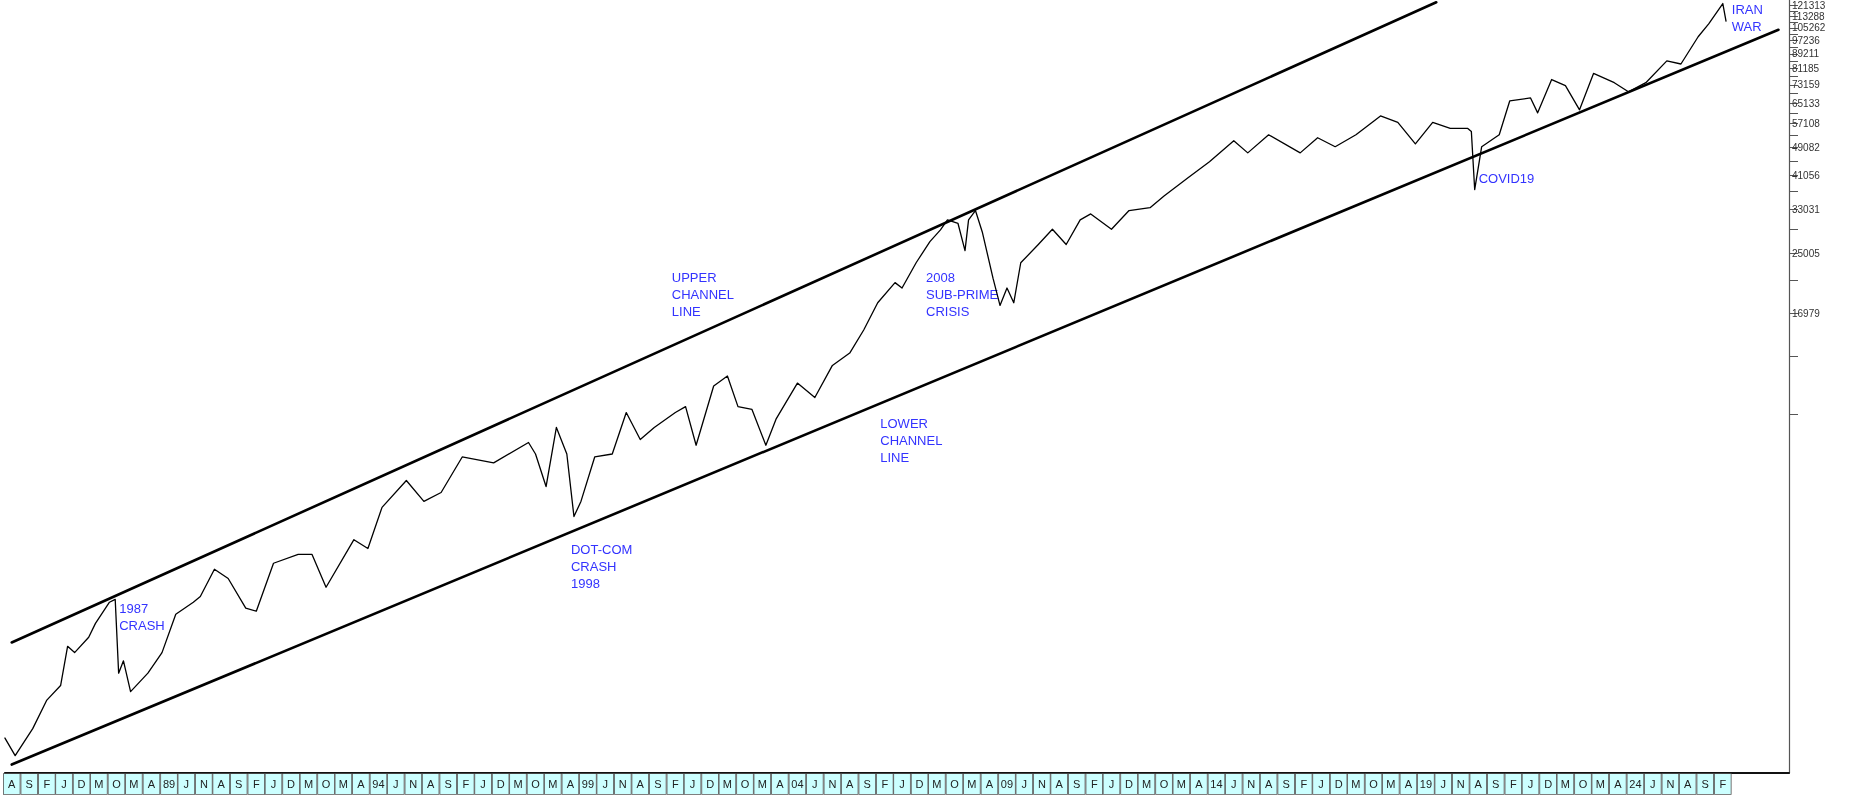  What do you see at coordinates (588, 784) in the screenshot?
I see `x-tick-label: 99` at bounding box center [588, 784].